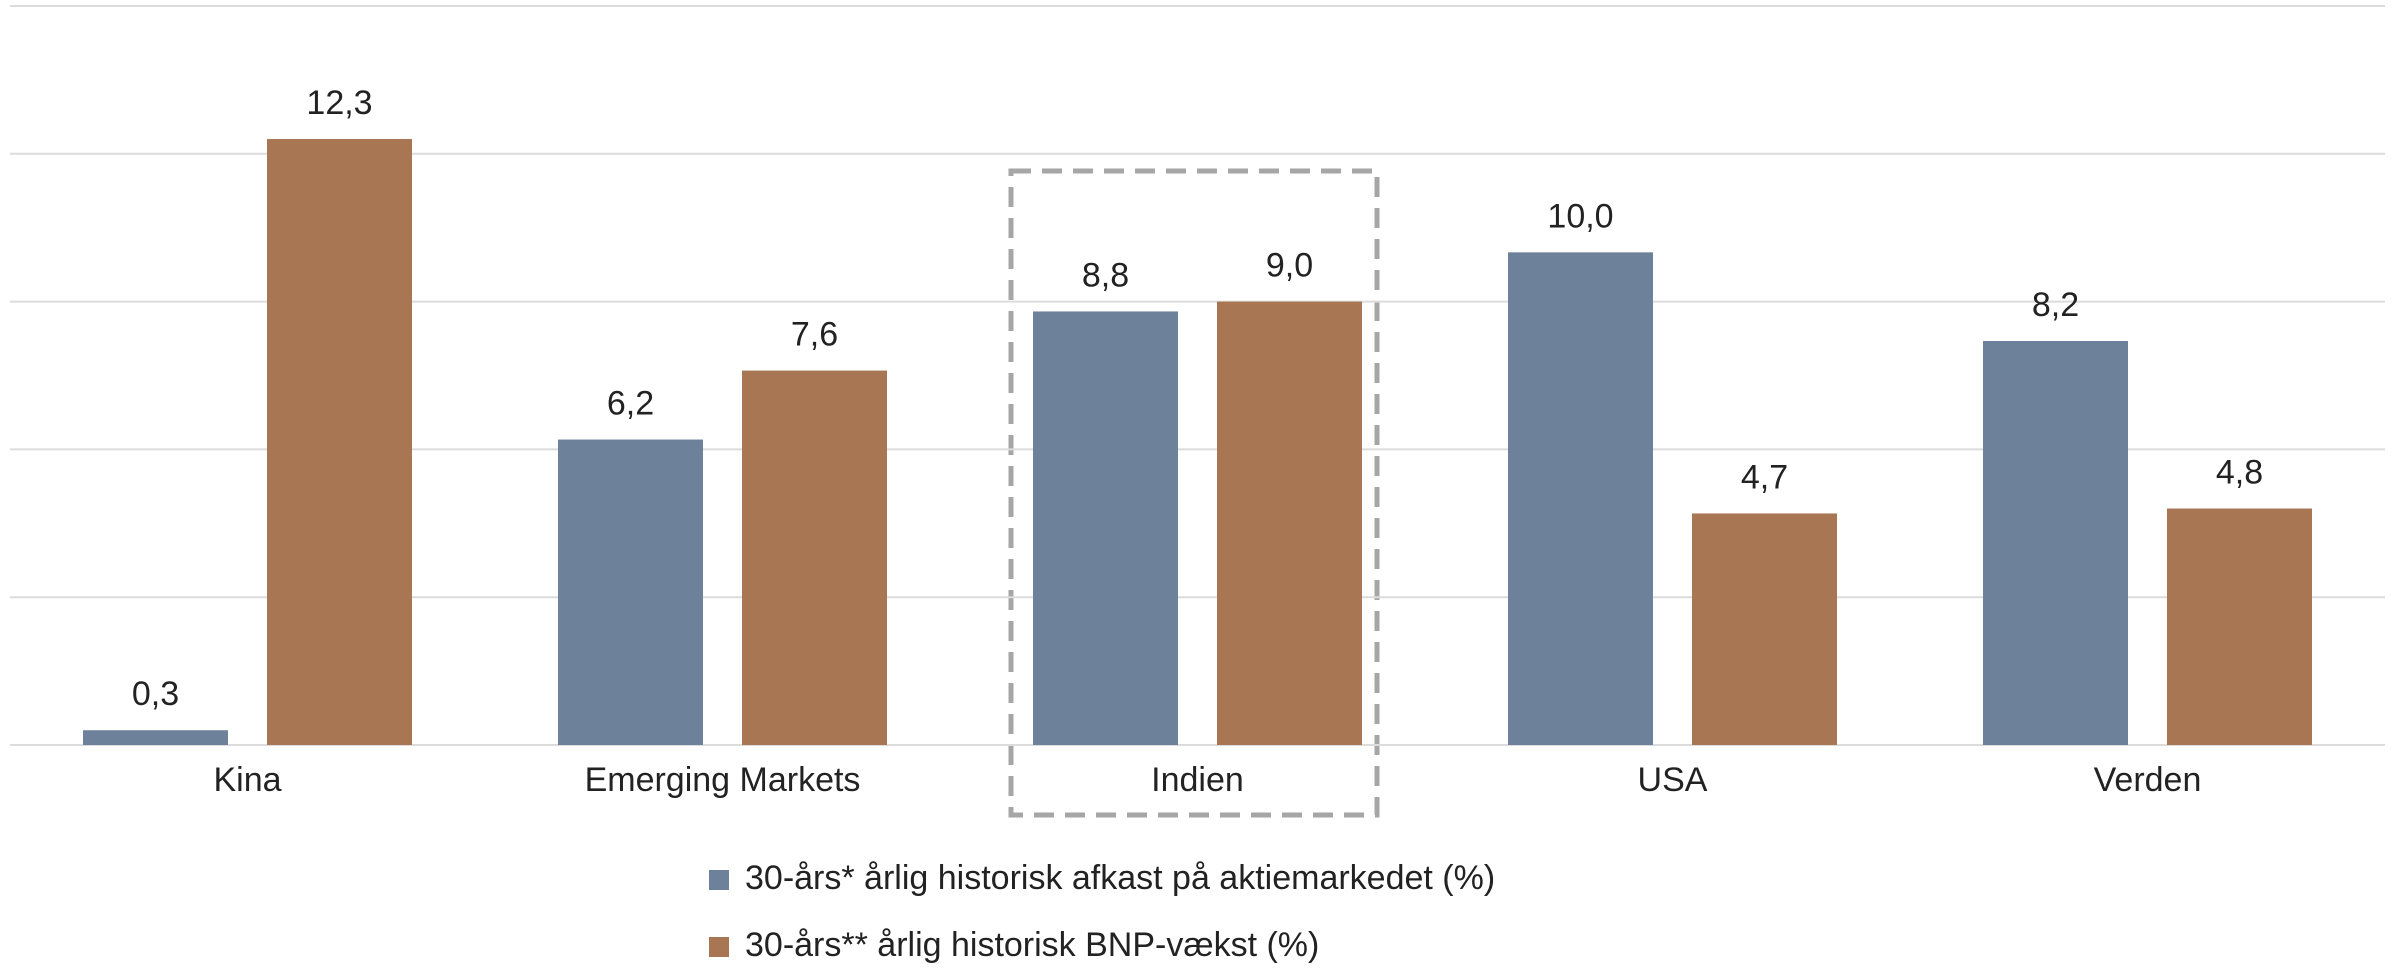  I want to click on value-label: 8,2, so click(2055, 305).